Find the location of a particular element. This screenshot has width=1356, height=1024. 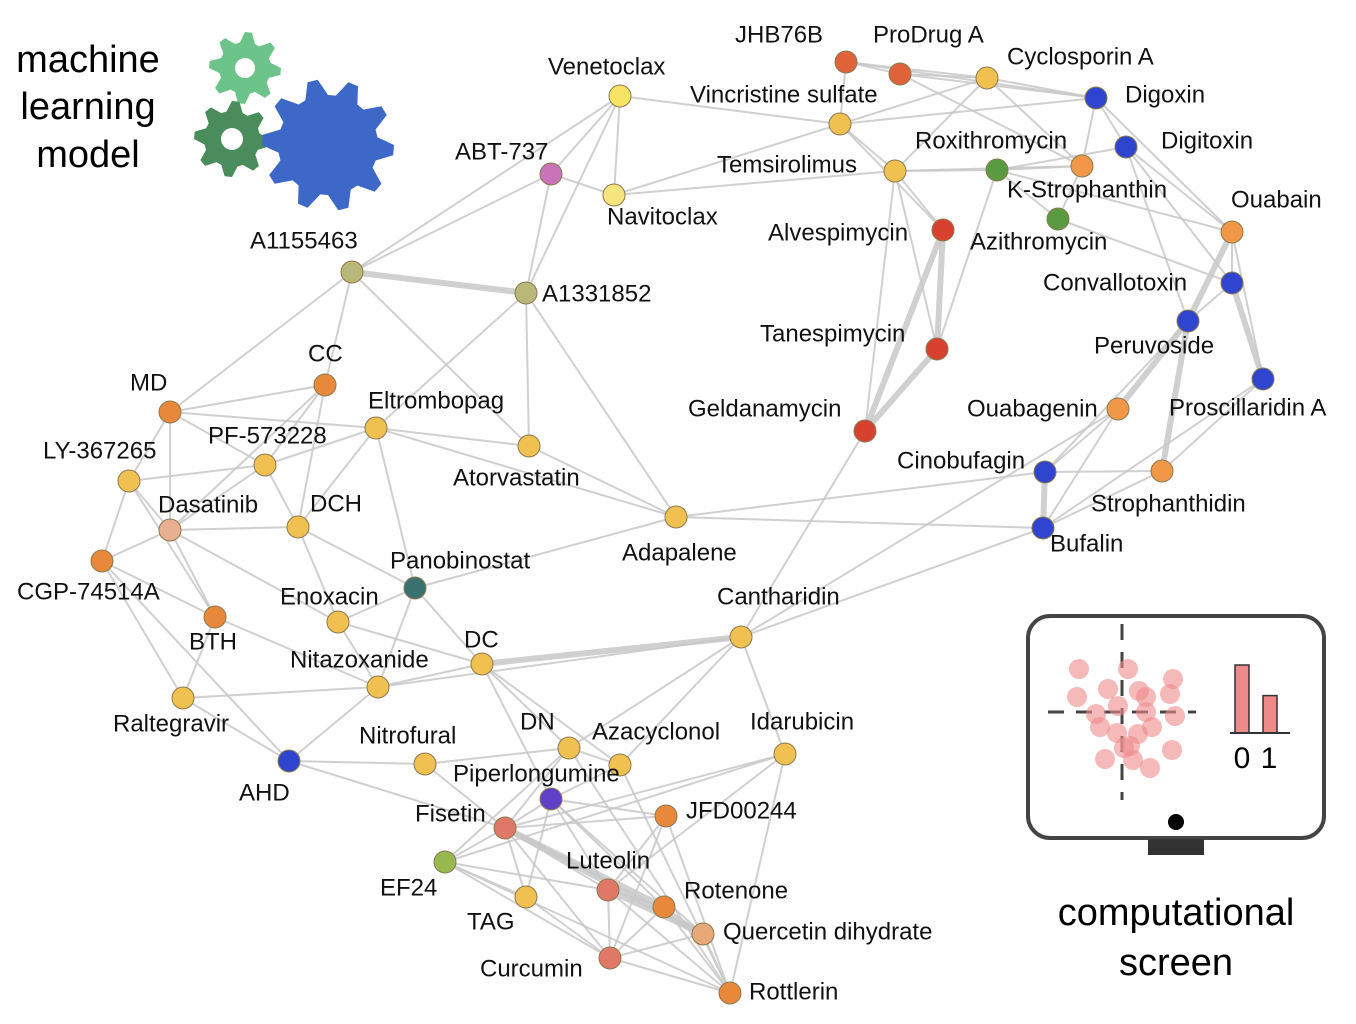

node-cyclosporin-a is located at coordinates (987, 78).